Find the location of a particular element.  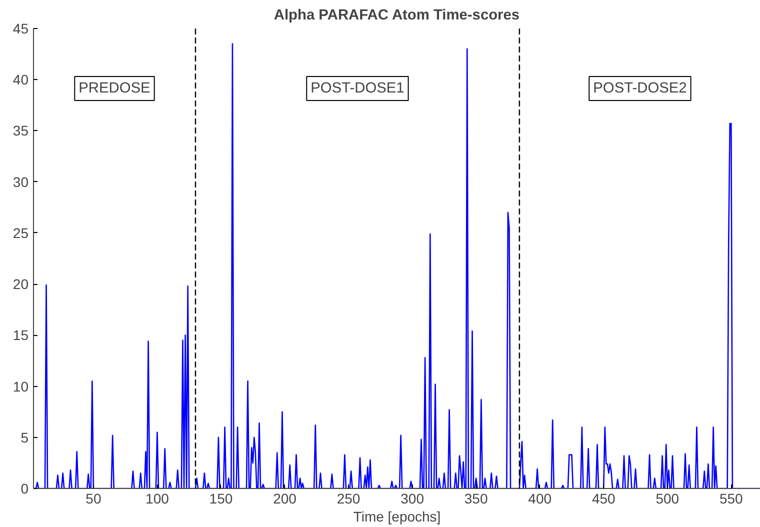

annotation: PREDOSE is located at coordinates (114, 88).